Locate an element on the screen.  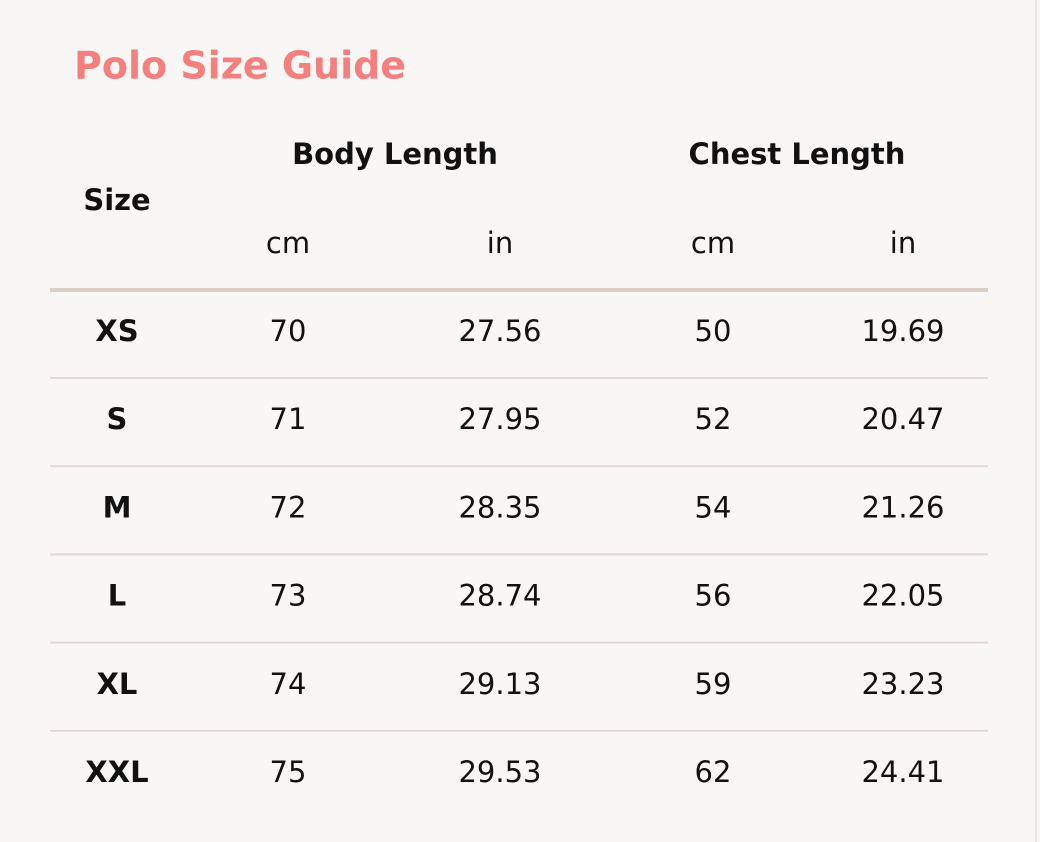
group-header: Body Length is located at coordinates (395, 154).